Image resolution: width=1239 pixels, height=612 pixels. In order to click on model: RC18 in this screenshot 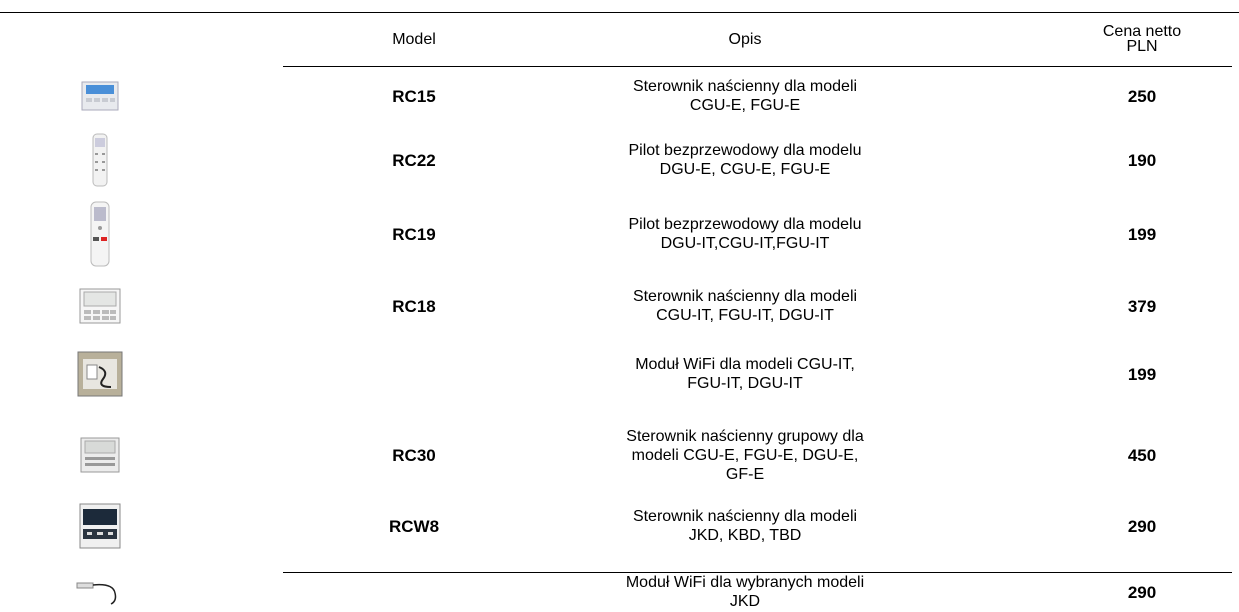, I will do `click(414, 306)`.